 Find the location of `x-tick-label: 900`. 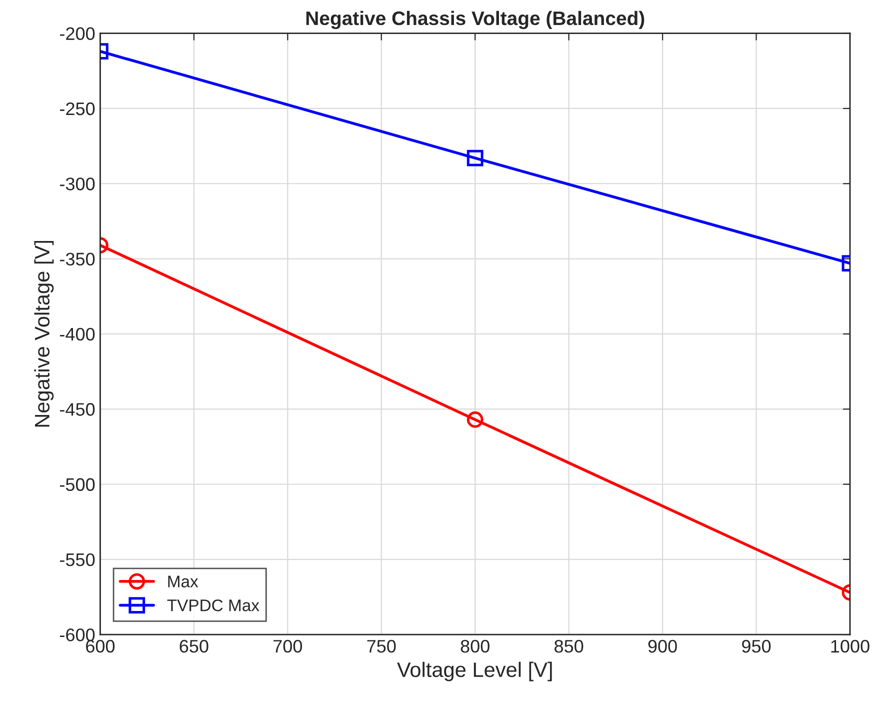

x-tick-label: 900 is located at coordinates (662, 646).